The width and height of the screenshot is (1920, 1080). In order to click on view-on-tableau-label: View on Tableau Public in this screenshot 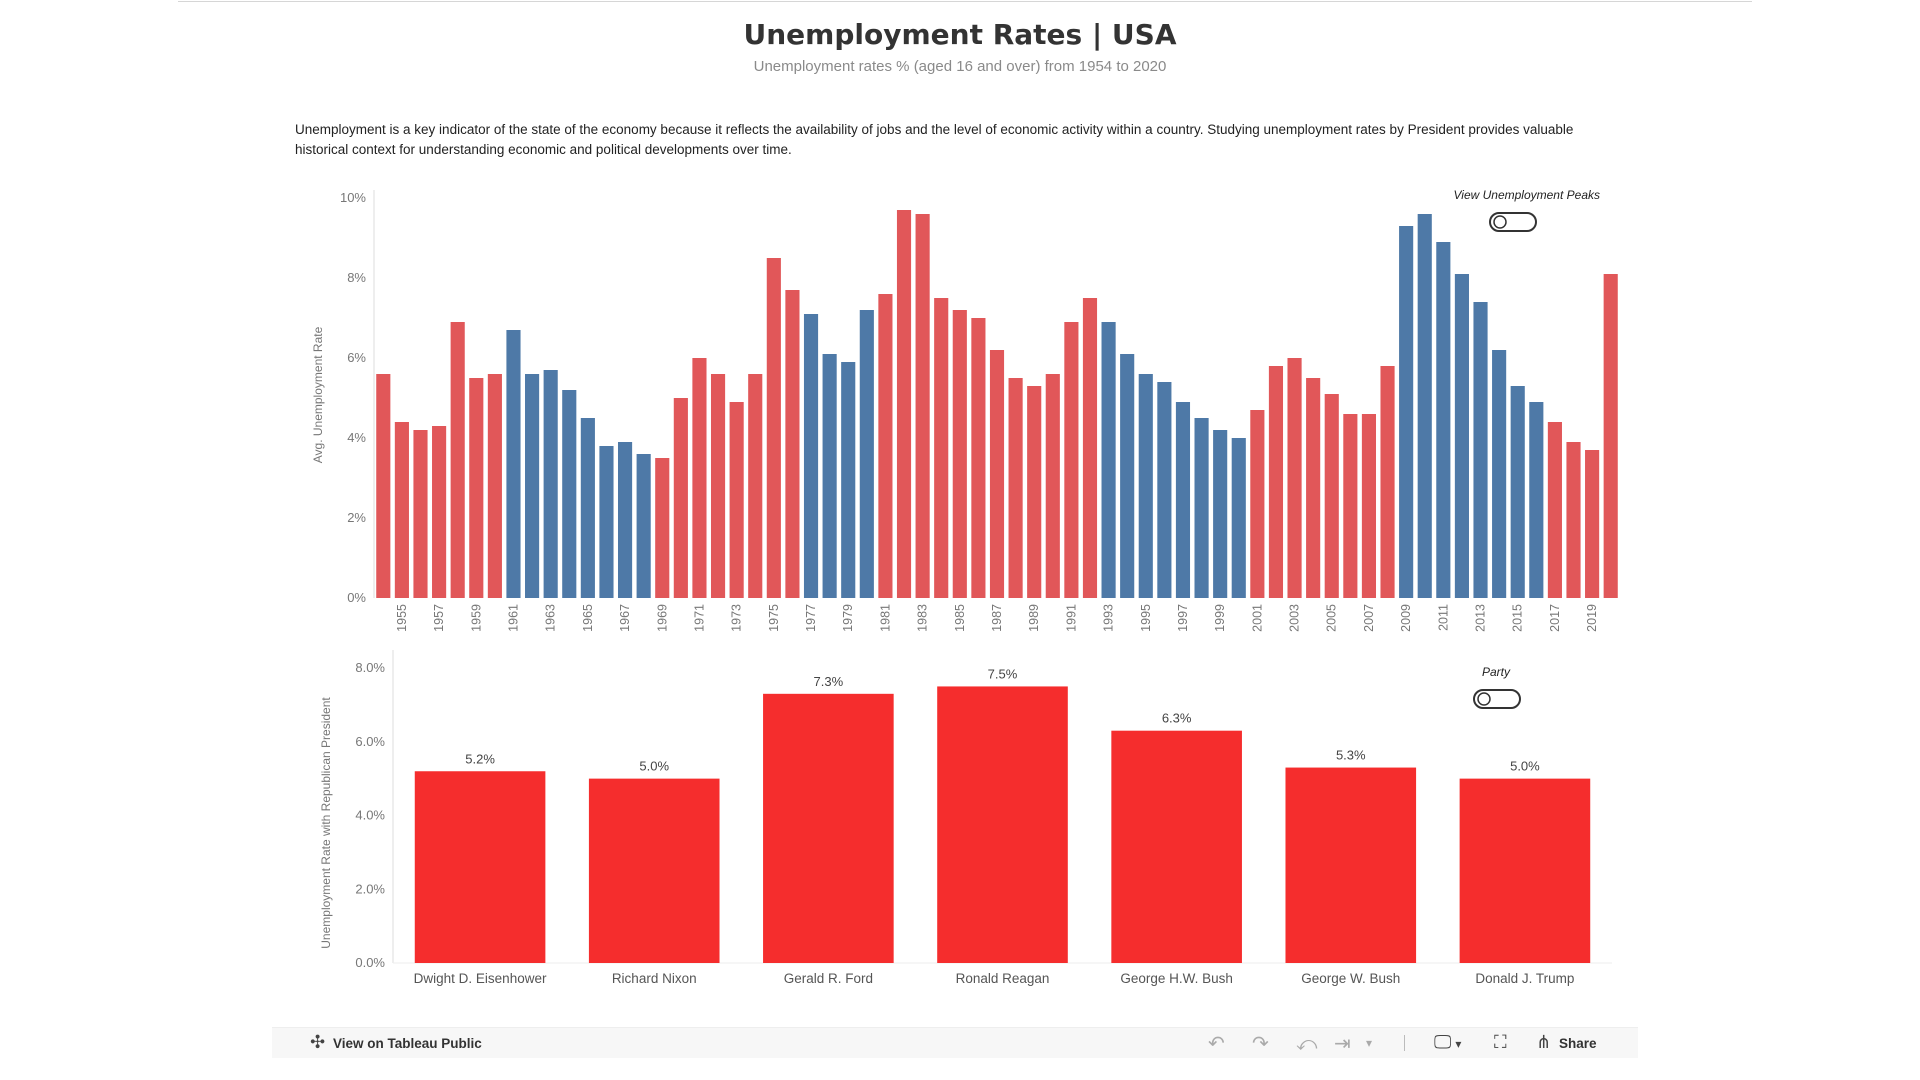, I will do `click(407, 1043)`.